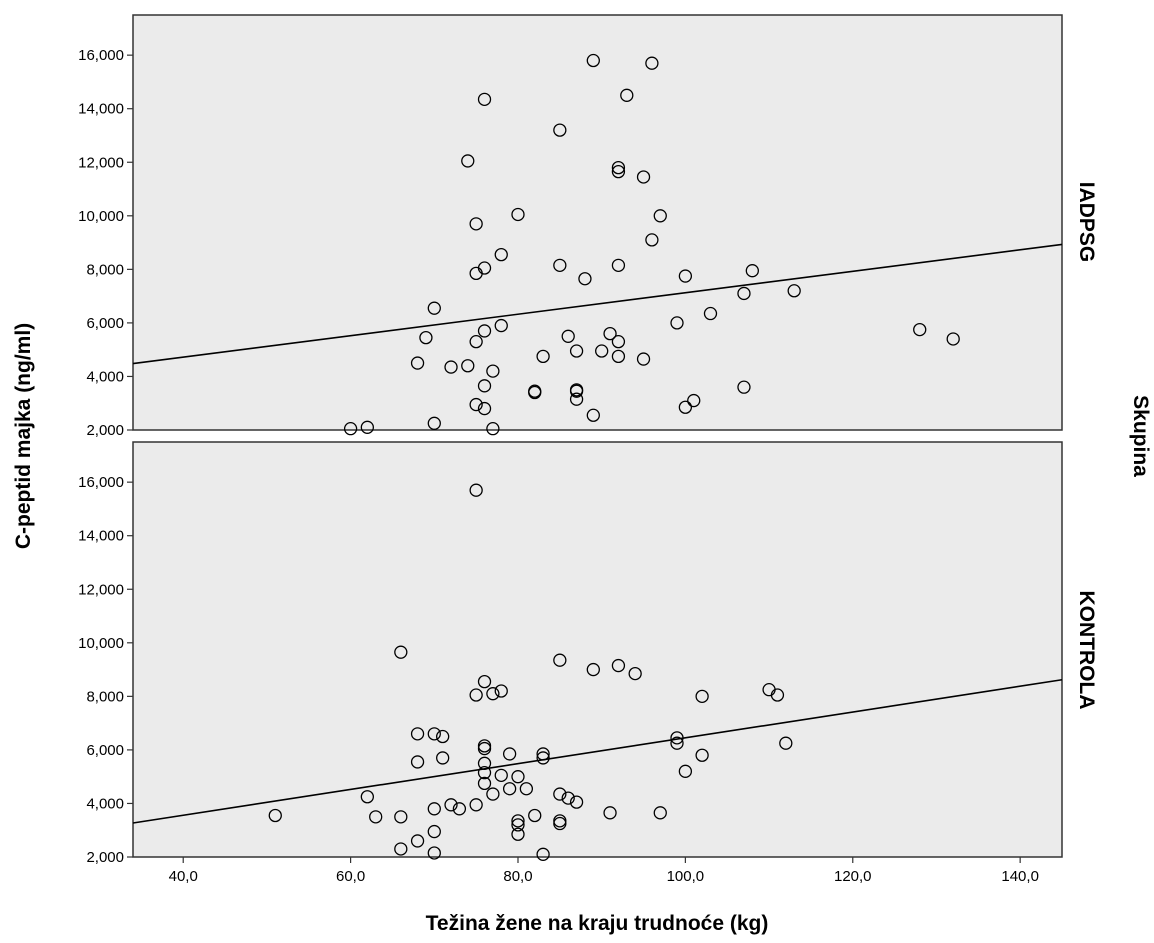 This screenshot has width=1154, height=943. Describe the element at coordinates (101, 643) in the screenshot. I see `y-tick-label: 10,000` at that location.